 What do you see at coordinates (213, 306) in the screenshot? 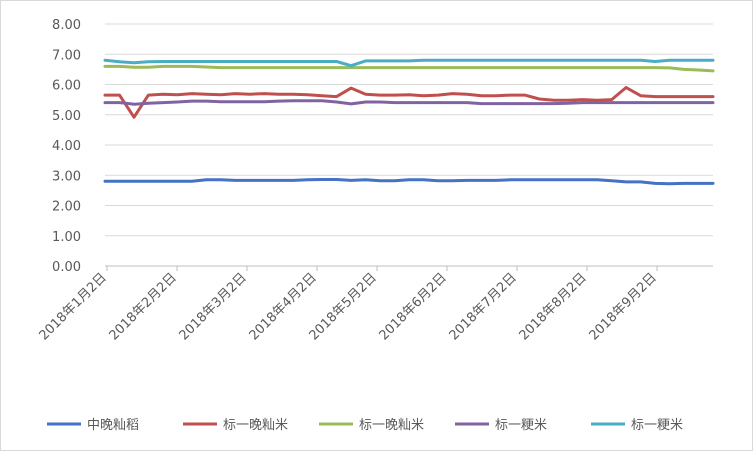
I see `x-tick-label: 2018年3月2日` at bounding box center [213, 306].